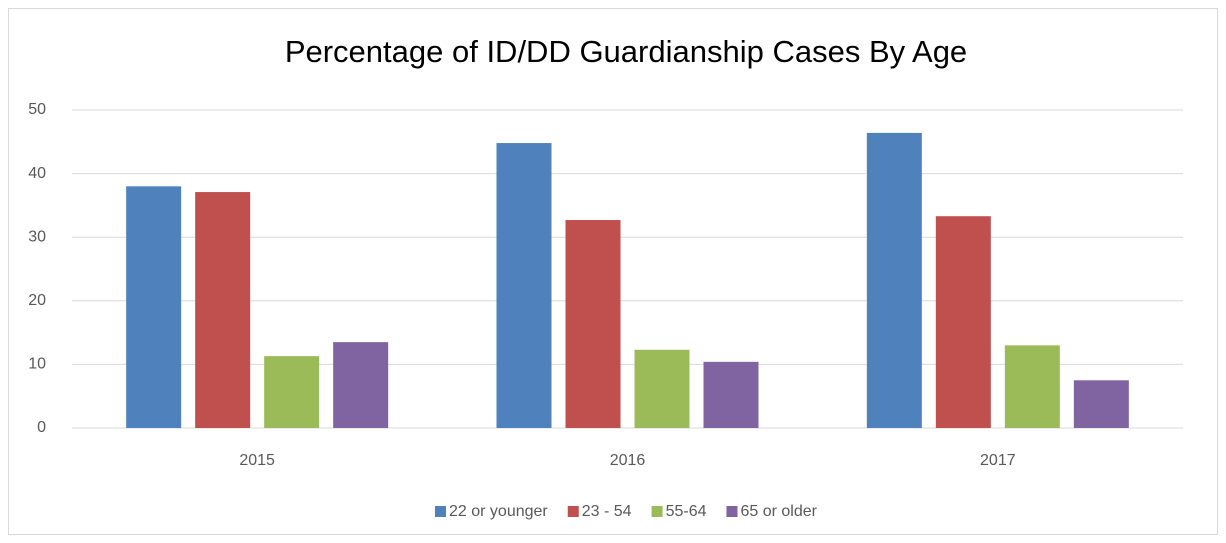 This screenshot has height=543, width=1226. I want to click on y-tick-label: 50, so click(37, 109).